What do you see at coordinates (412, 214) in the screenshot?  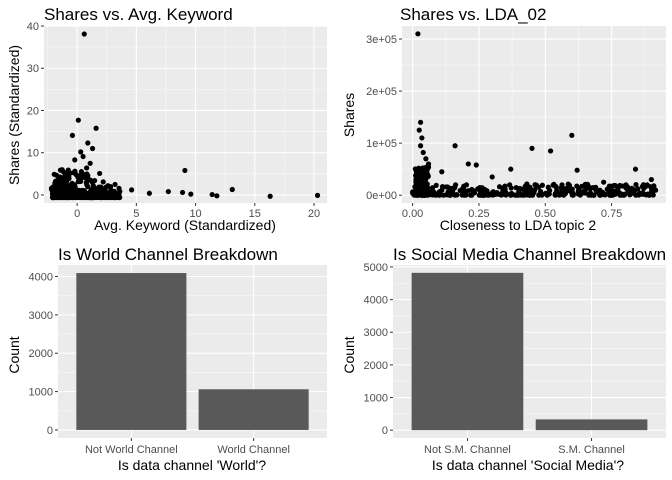 I see `x-tick-label: 0.00` at bounding box center [412, 214].